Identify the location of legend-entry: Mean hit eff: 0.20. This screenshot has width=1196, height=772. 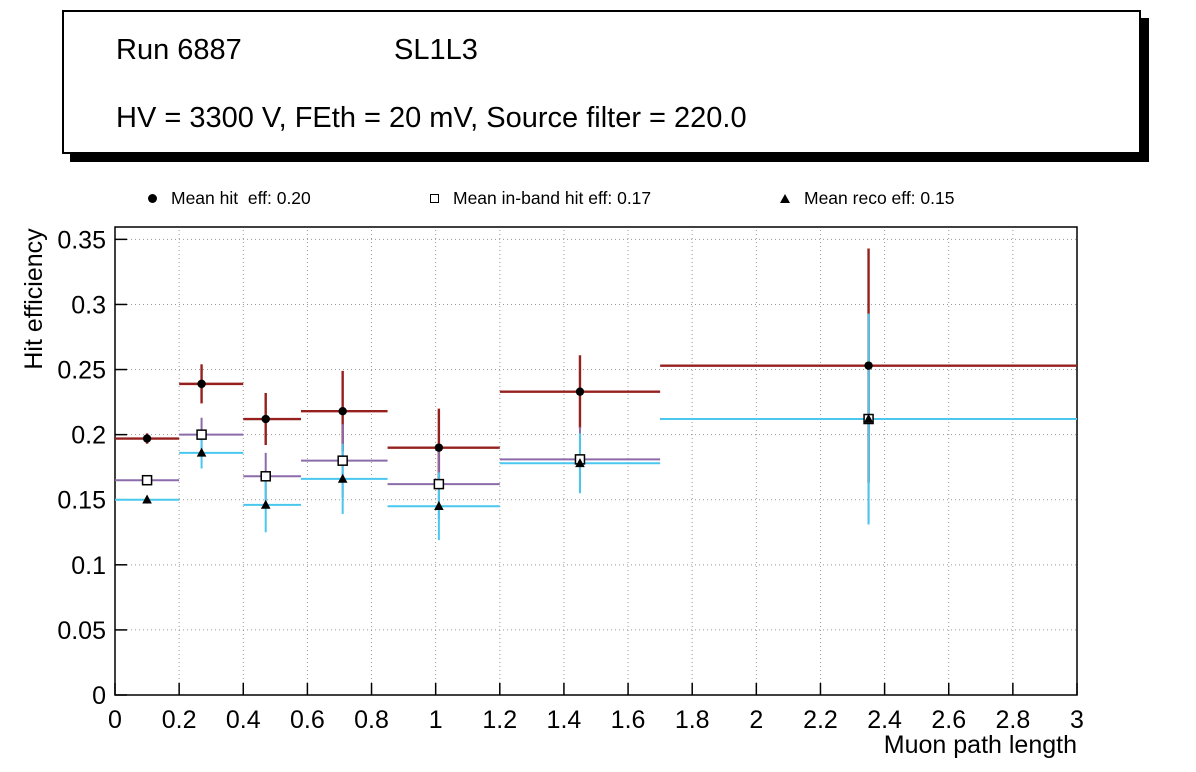
(229, 198).